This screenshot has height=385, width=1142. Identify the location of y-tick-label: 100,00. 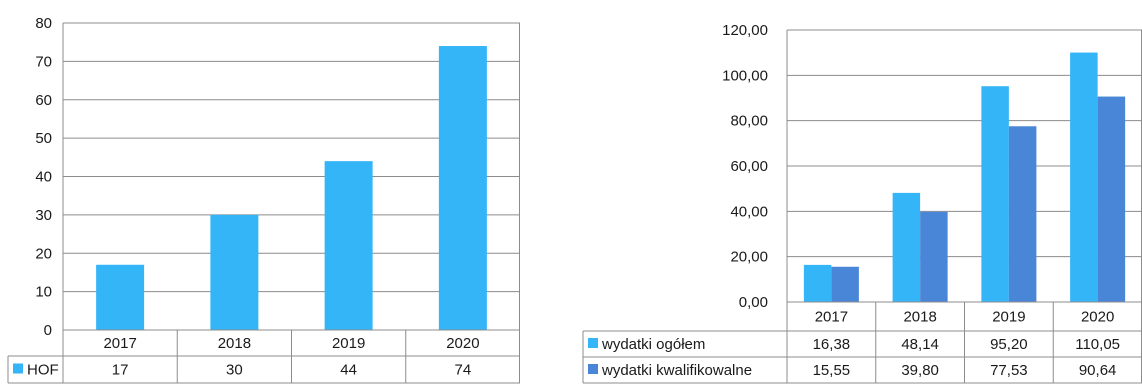
(745, 75).